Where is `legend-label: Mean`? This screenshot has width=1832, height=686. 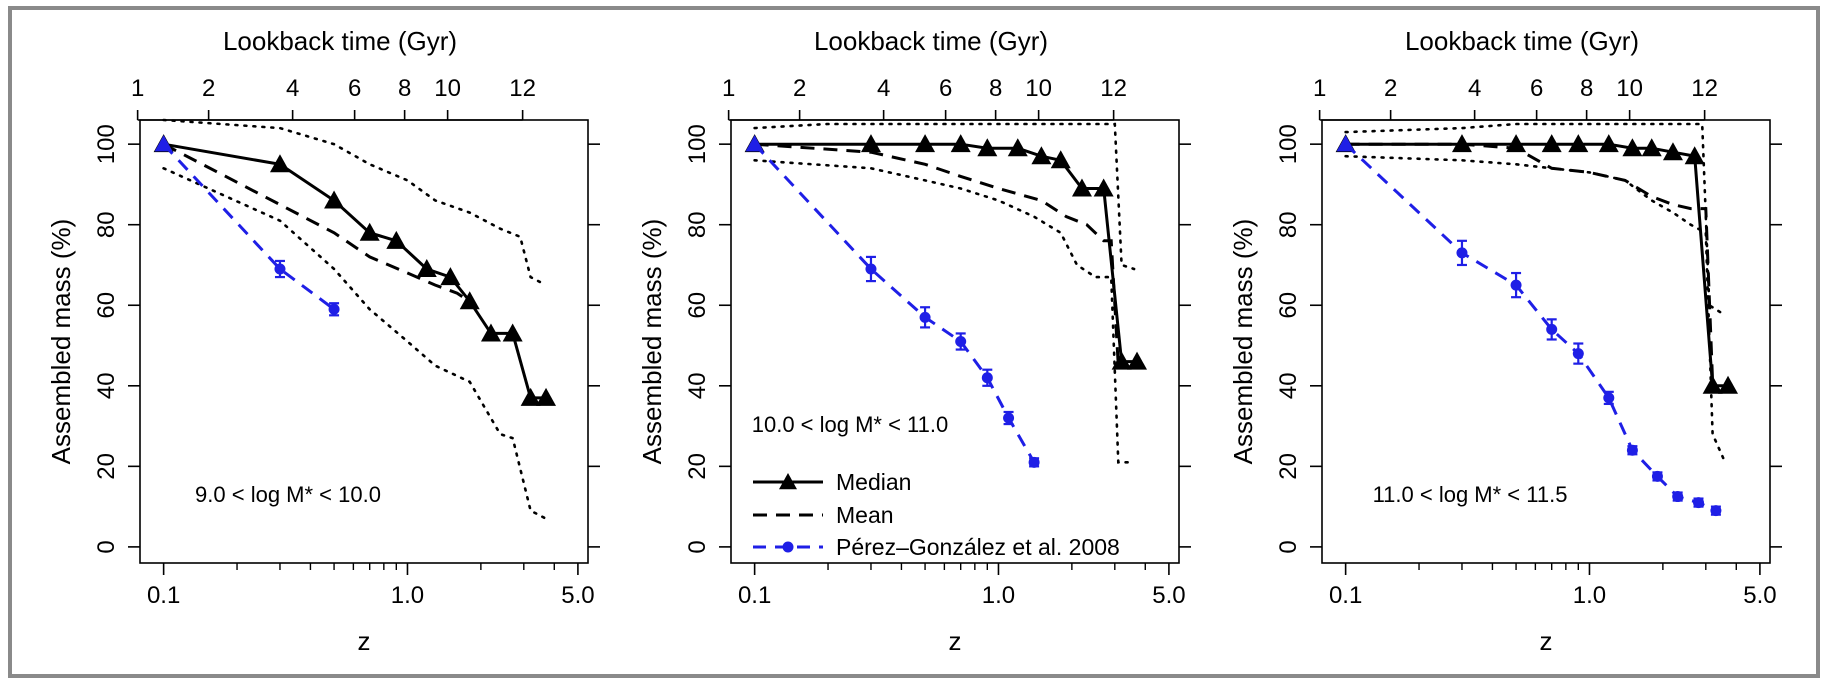
legend-label: Mean is located at coordinates (865, 515).